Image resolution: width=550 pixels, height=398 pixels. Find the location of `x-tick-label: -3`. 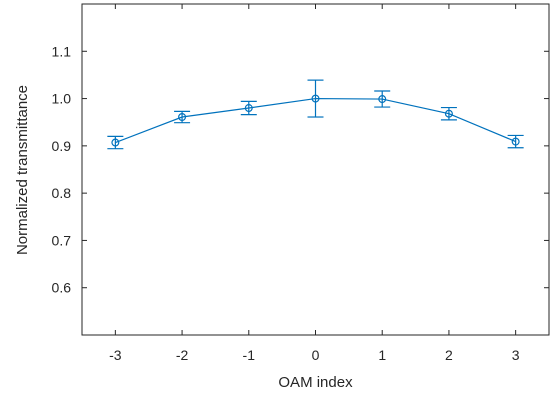

x-tick-label: -3 is located at coordinates (115, 355).